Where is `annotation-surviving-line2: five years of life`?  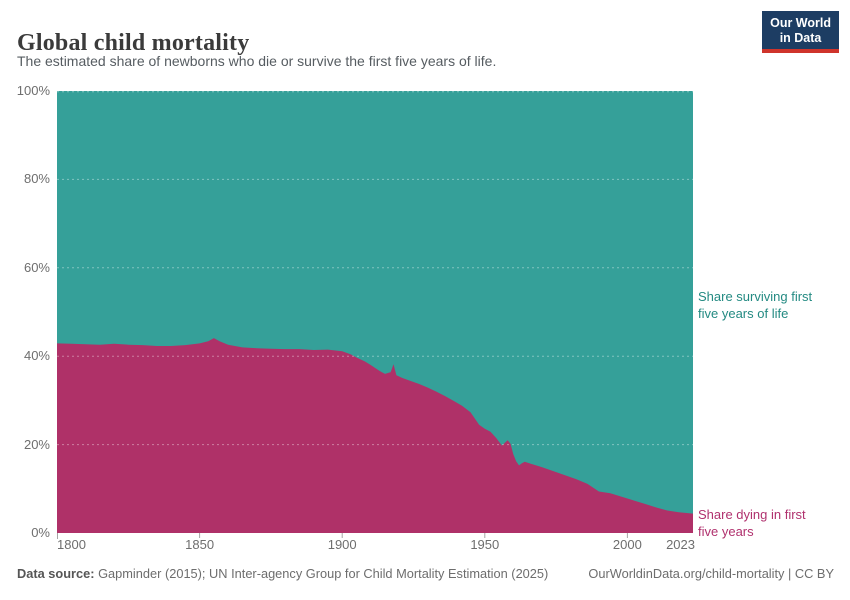 annotation-surviving-line2: five years of life is located at coordinates (743, 313).